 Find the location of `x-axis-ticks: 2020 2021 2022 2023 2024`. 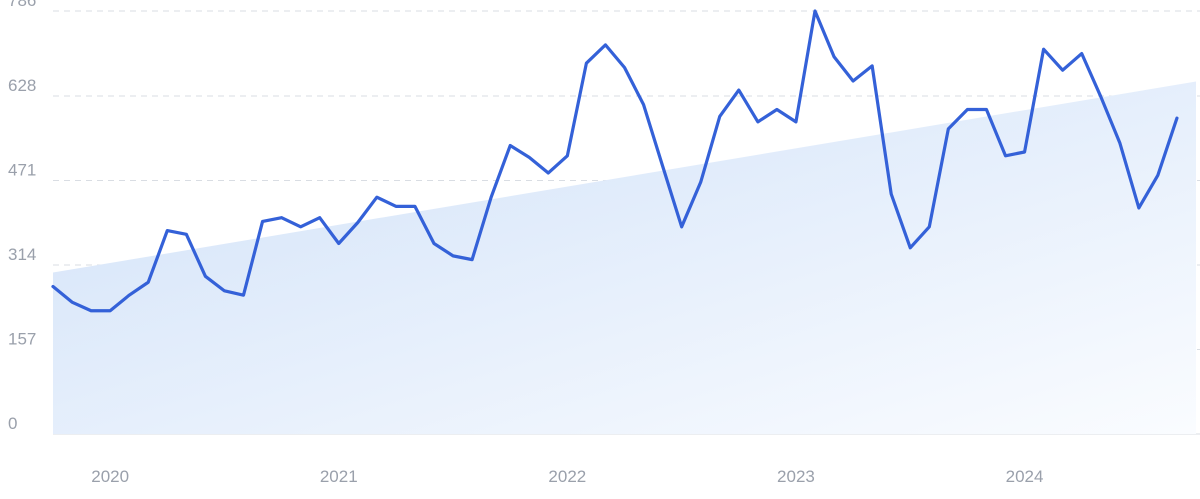

x-axis-ticks: 2020 2021 2022 2023 2024 is located at coordinates (567, 476).